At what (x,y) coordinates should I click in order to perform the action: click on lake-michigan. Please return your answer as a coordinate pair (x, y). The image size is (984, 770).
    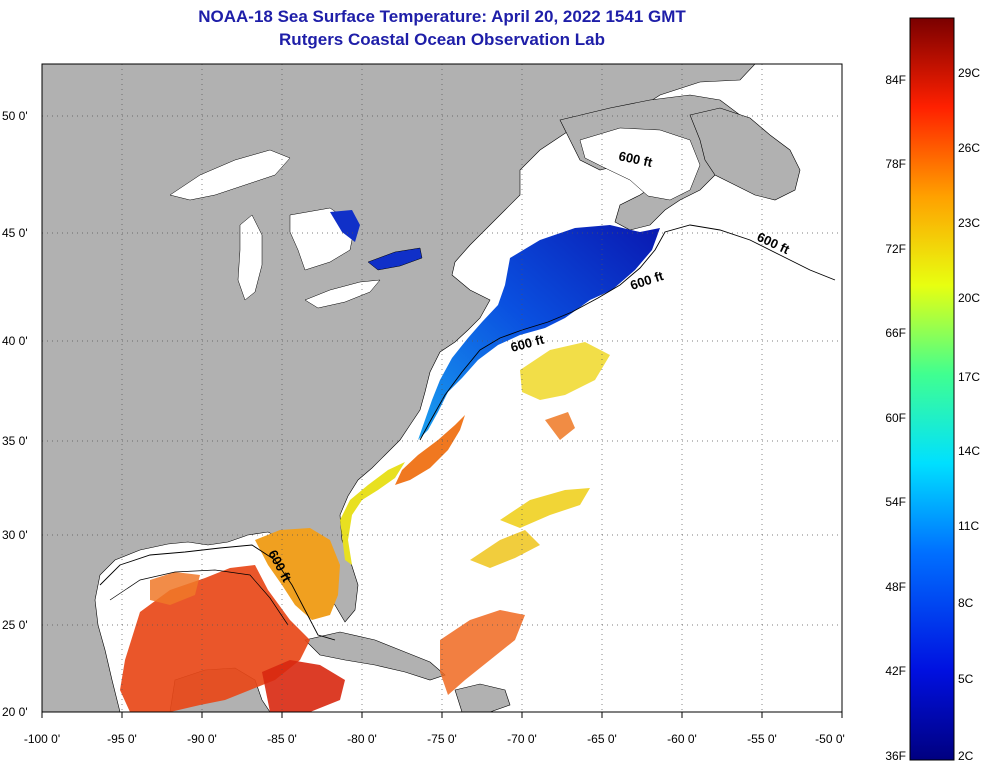
    Looking at the image, I should click on (250, 257).